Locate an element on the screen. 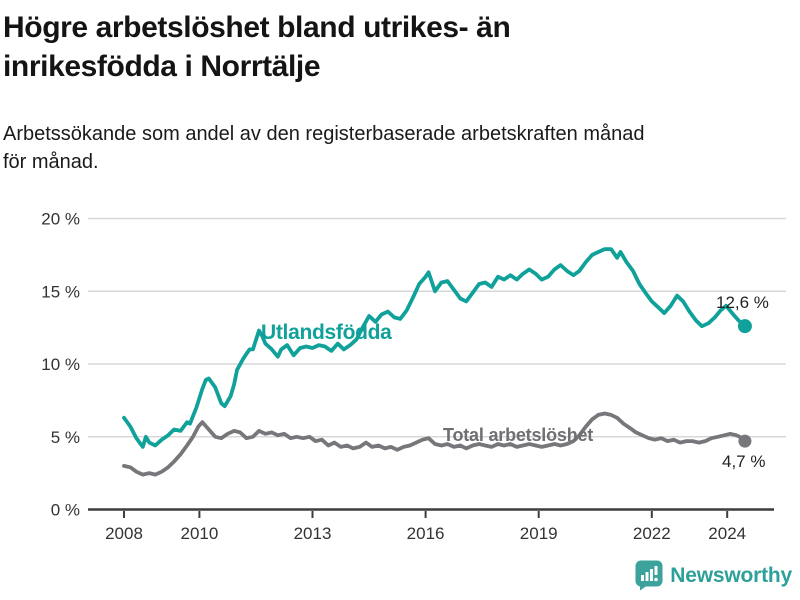 The width and height of the screenshot is (800, 600). y-tick-label: 15 % is located at coordinates (60, 291).